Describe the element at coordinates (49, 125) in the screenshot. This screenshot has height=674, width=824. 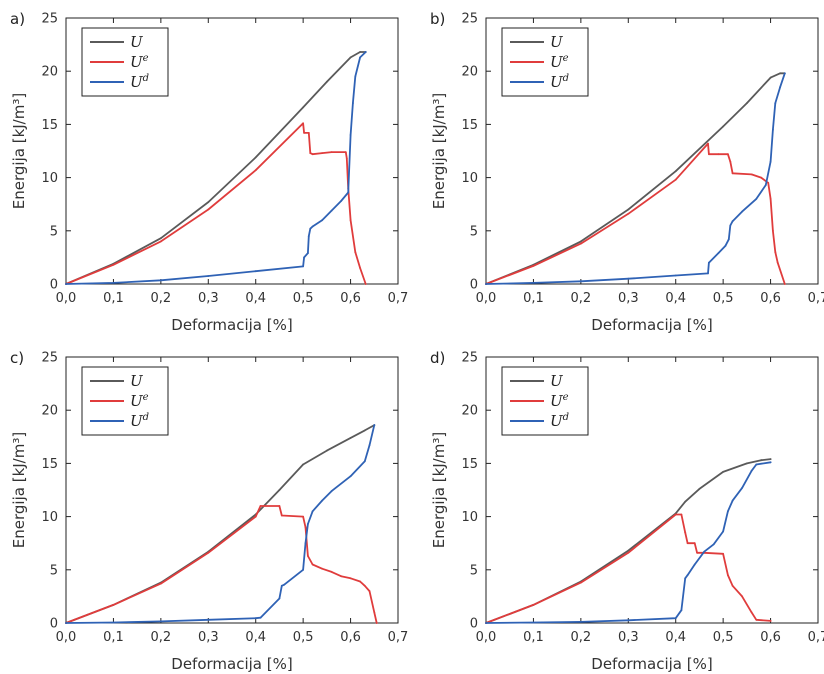
I see `y-tick-label: 15` at that location.